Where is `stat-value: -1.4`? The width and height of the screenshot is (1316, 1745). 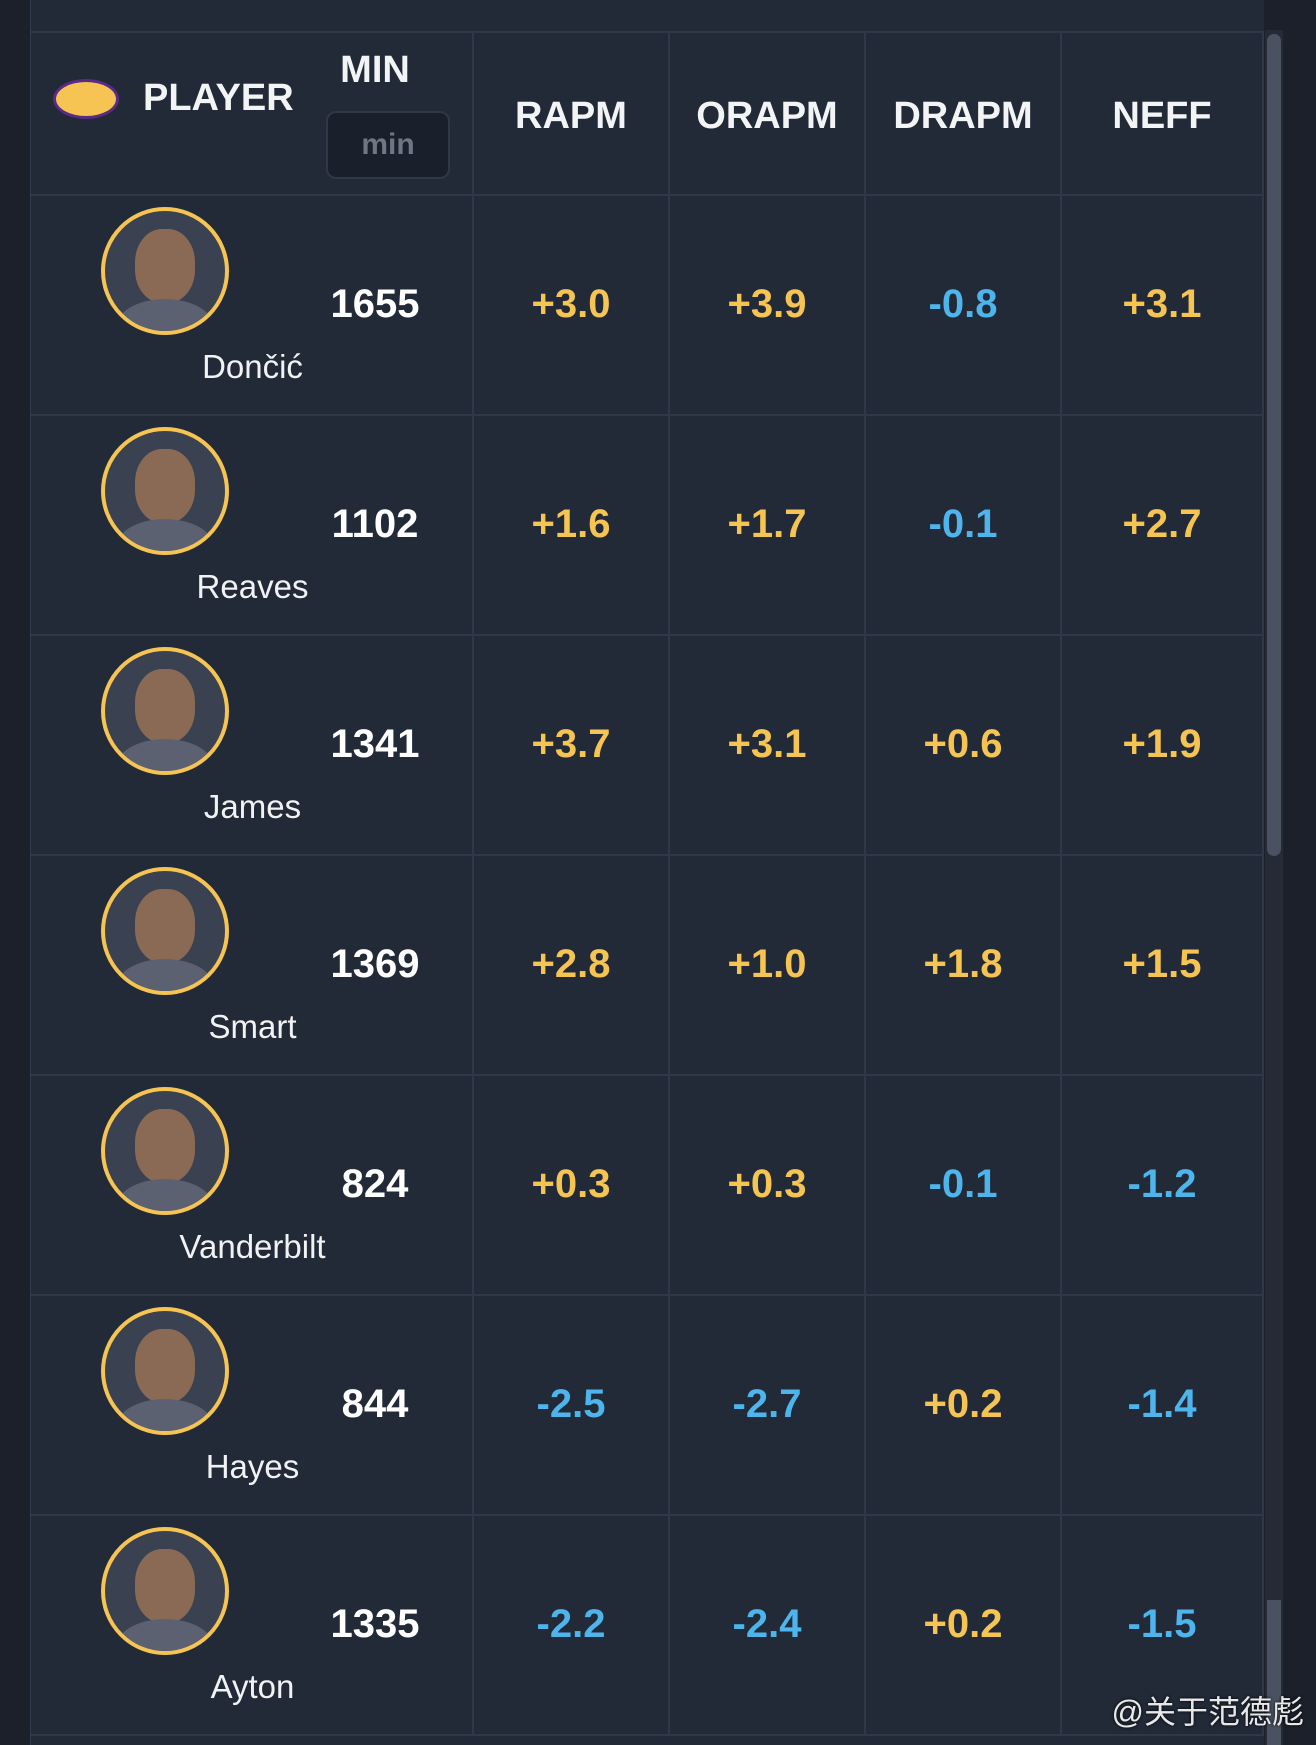 stat-value: -1.4 is located at coordinates (1162, 1404).